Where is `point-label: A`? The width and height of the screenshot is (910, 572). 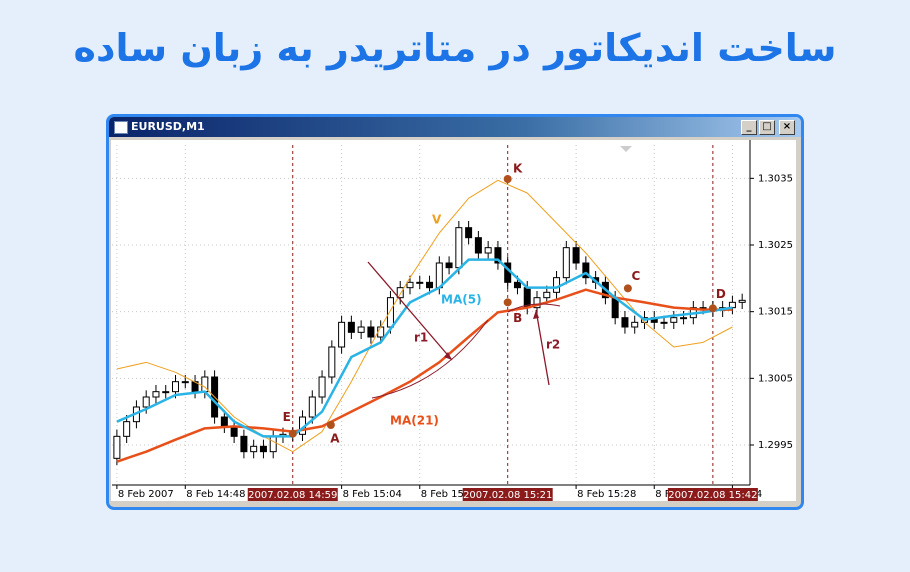
point-label: A is located at coordinates (335, 439).